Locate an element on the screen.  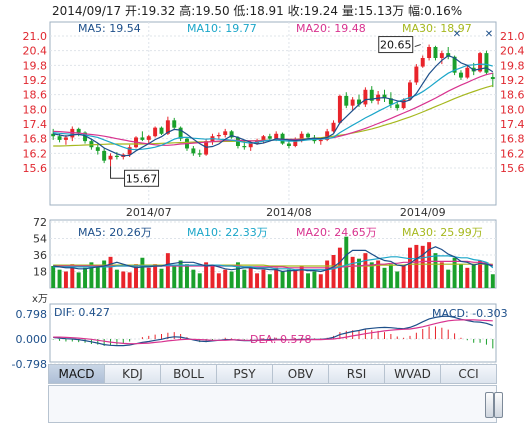
tab-rsi: RSI is located at coordinates (357, 374).